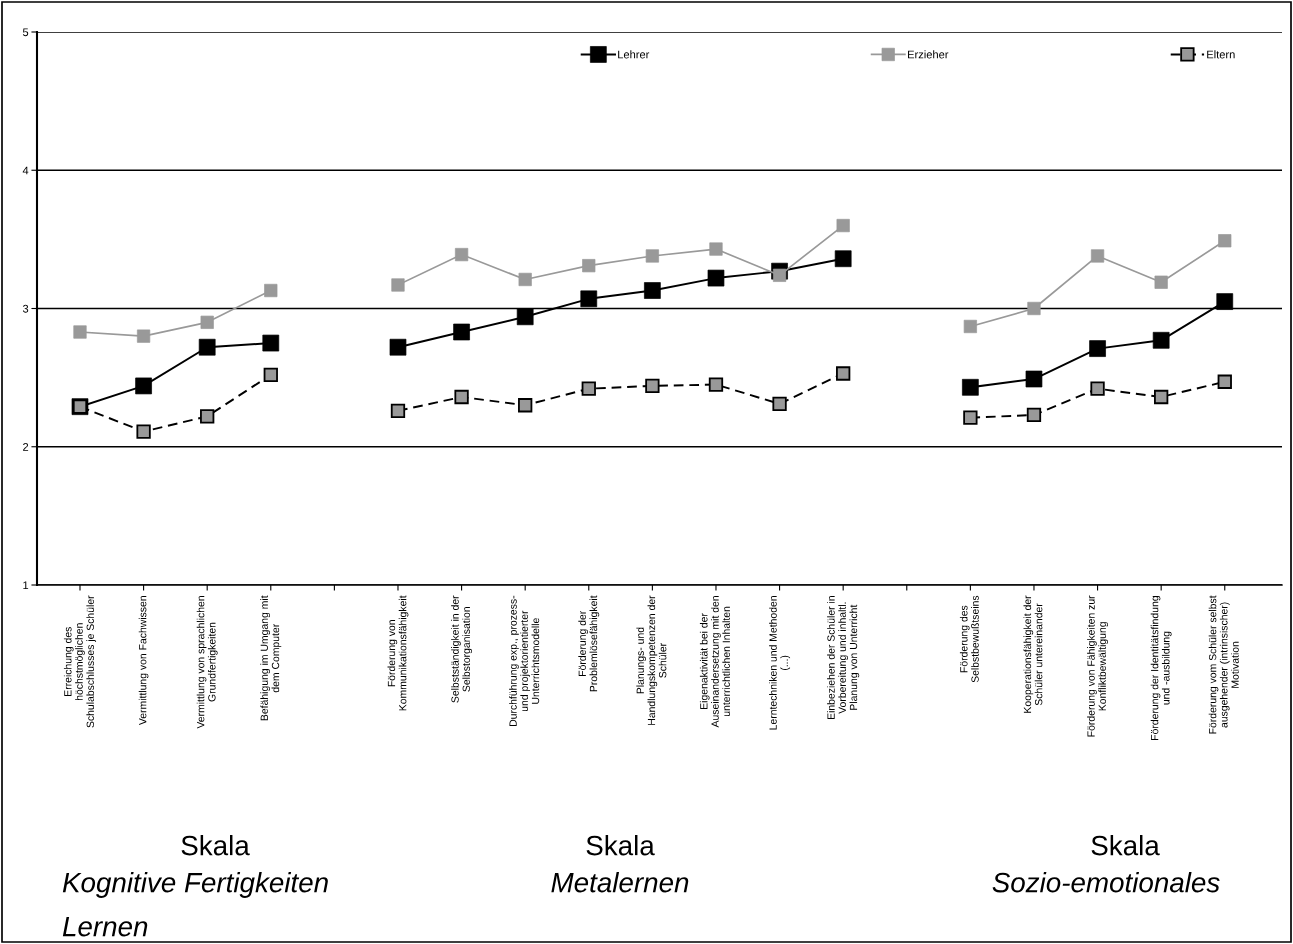 The width and height of the screenshot is (1293, 944). What do you see at coordinates (780, 663) in the screenshot?
I see `x-tick-label: Lerntechniken und Methoden (...)` at bounding box center [780, 663].